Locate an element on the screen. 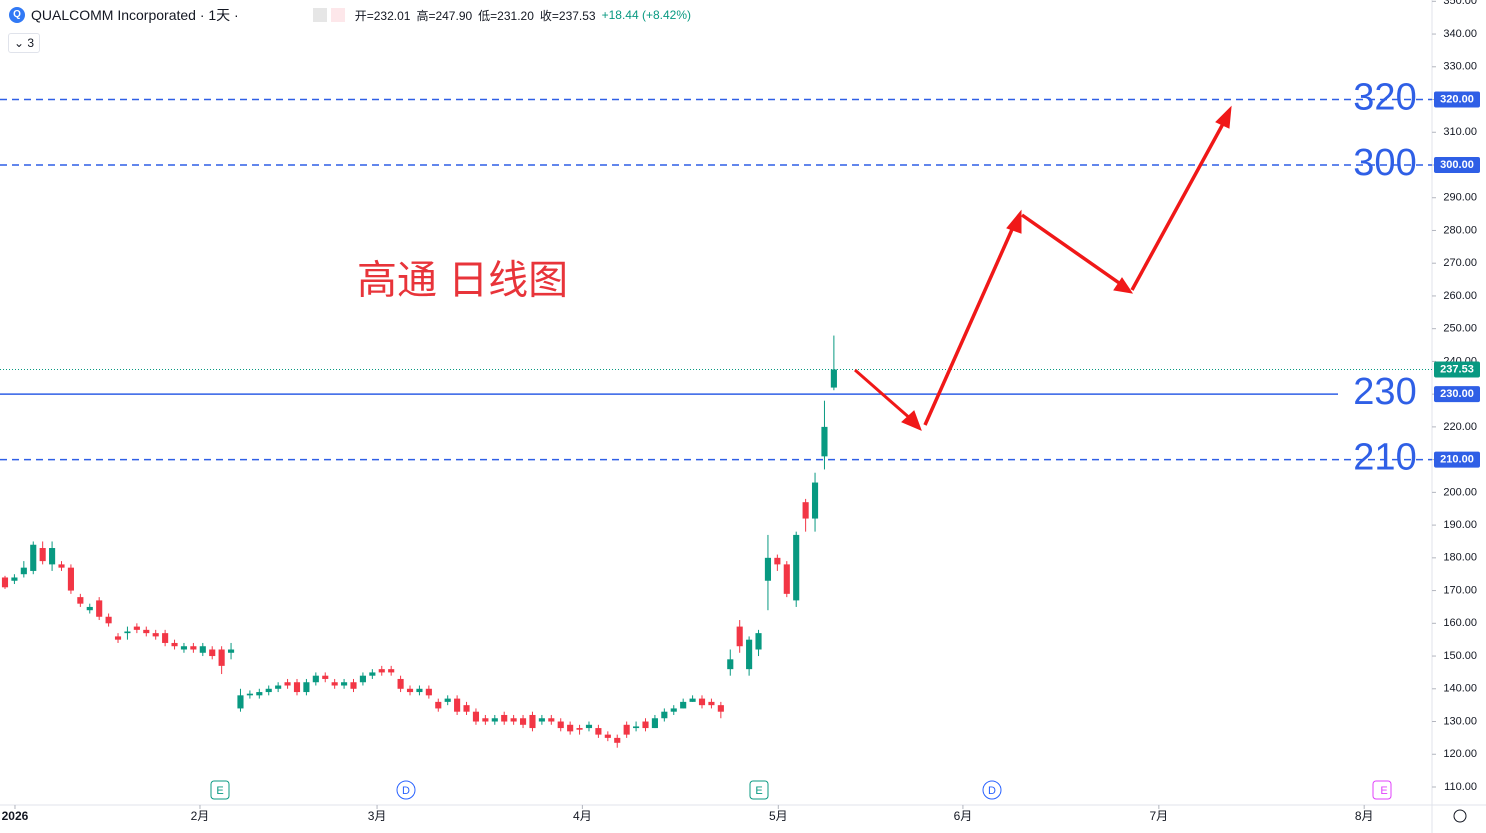  indicator-count: 3 is located at coordinates (31, 43).